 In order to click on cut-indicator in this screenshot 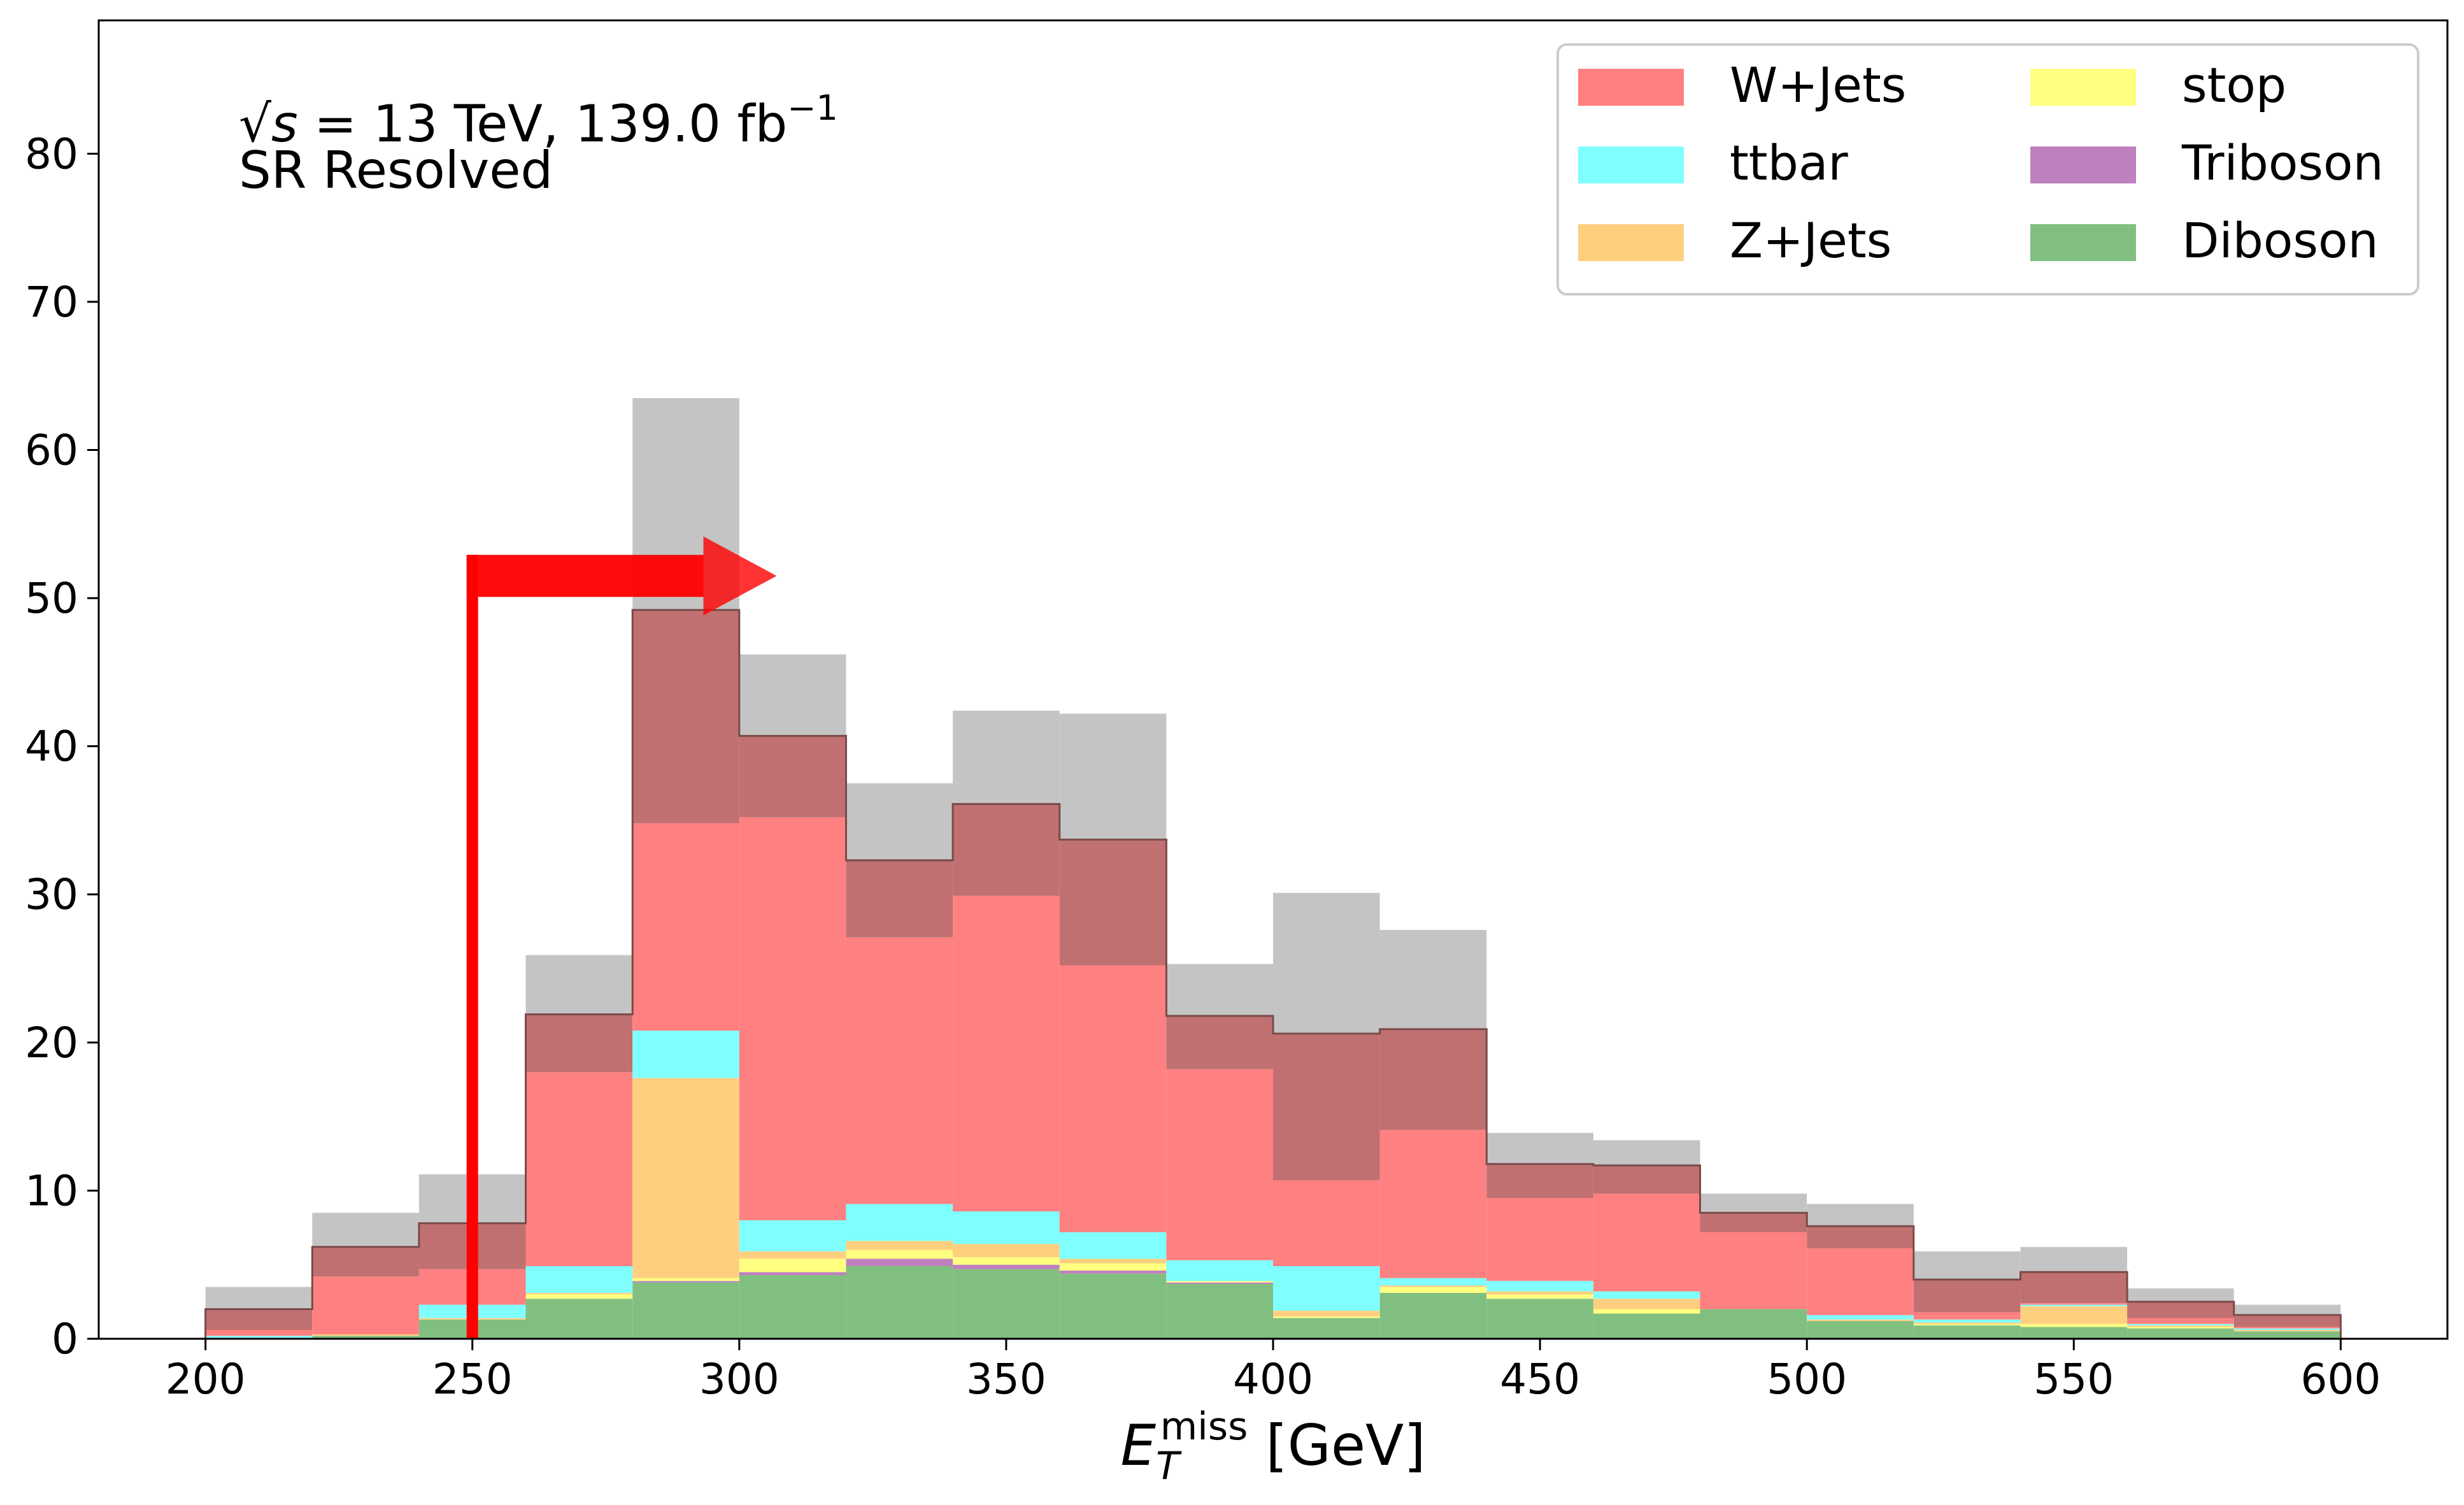, I will do `click(621, 937)`.